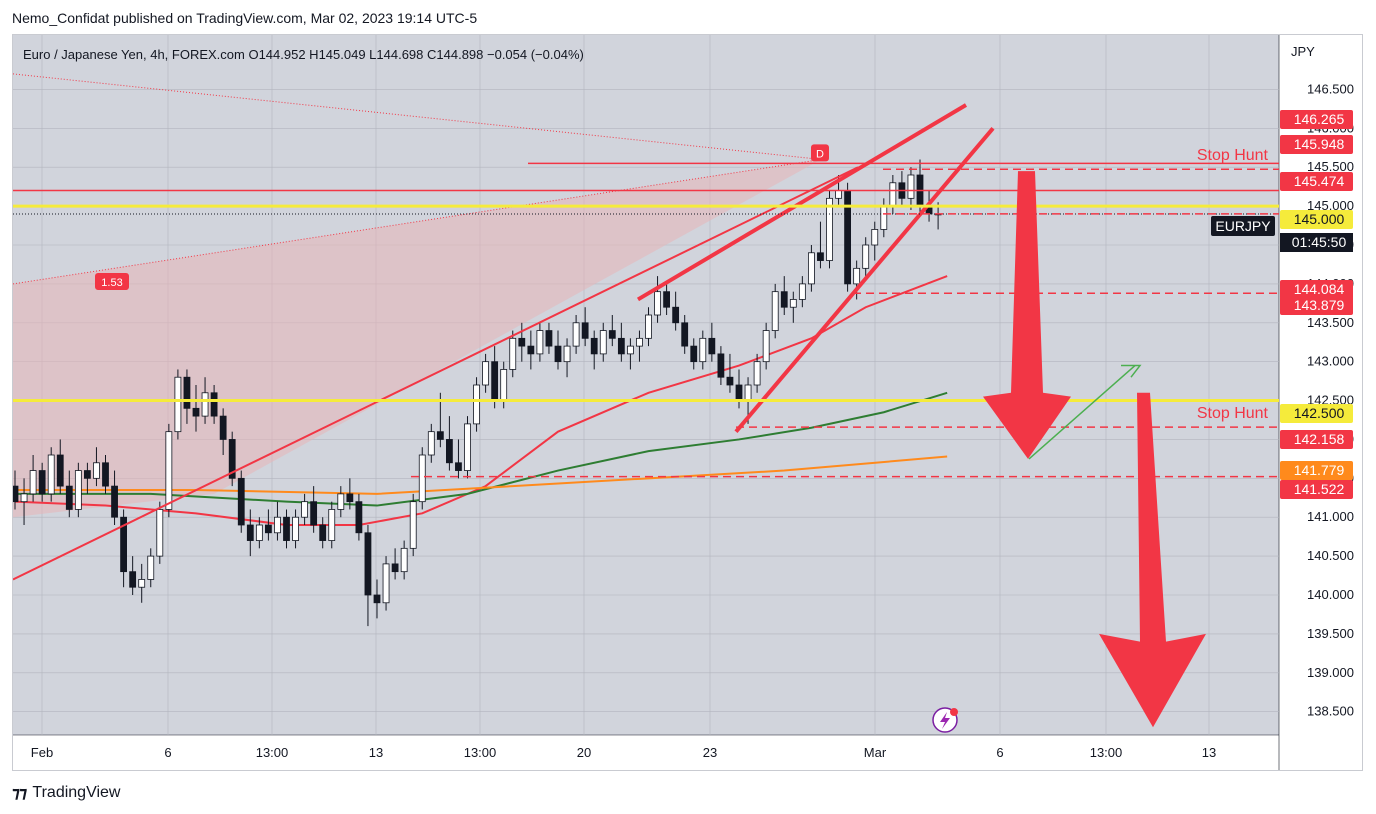 The height and width of the screenshot is (814, 1376). I want to click on symbol-tag: EURJPY, so click(1243, 226).